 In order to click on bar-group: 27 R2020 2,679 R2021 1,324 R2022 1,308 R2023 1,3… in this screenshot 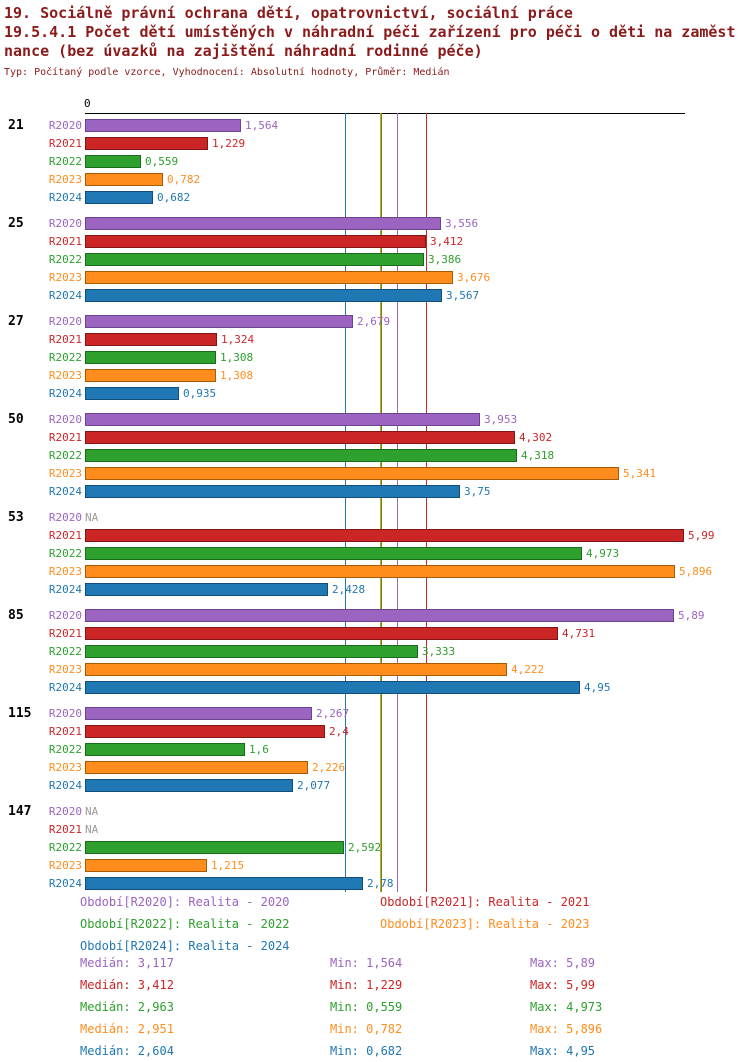, I will do `click(375, 357)`.